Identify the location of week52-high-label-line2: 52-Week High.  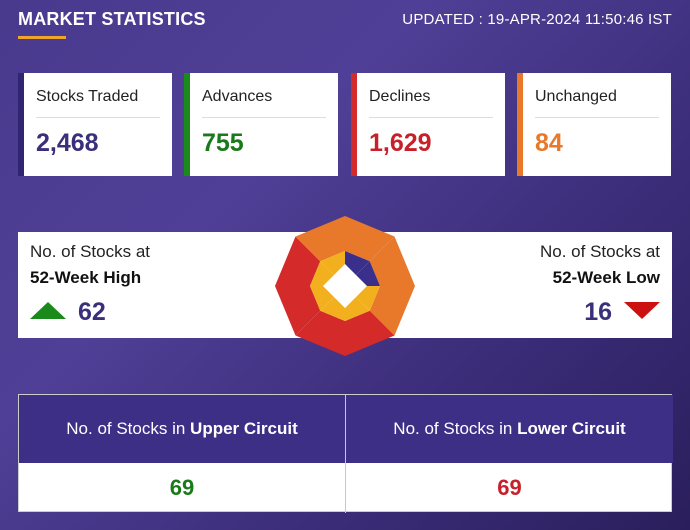
(86, 277).